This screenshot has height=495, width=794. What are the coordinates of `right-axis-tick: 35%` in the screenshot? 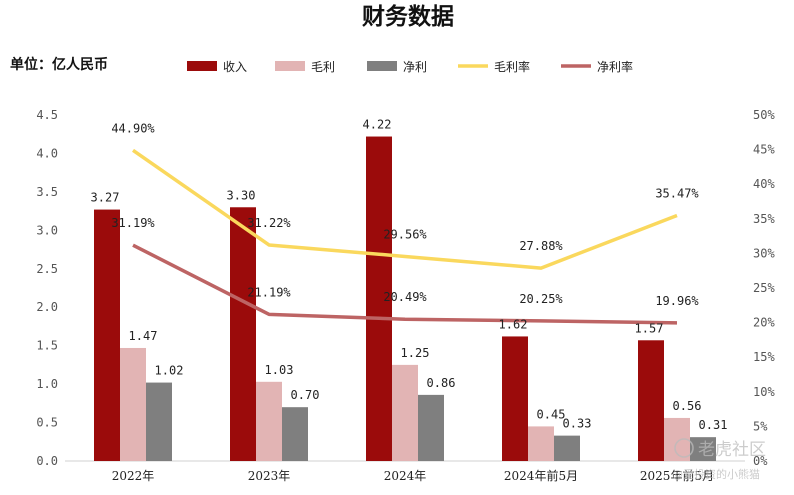 It's located at (764, 219).